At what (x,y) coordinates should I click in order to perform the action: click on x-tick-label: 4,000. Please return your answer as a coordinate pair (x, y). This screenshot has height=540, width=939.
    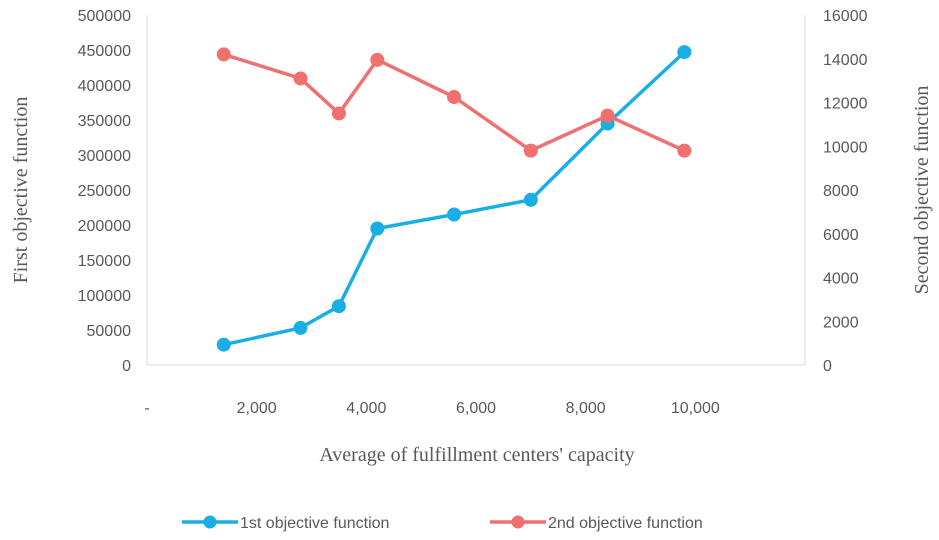
    Looking at the image, I should click on (366, 408).